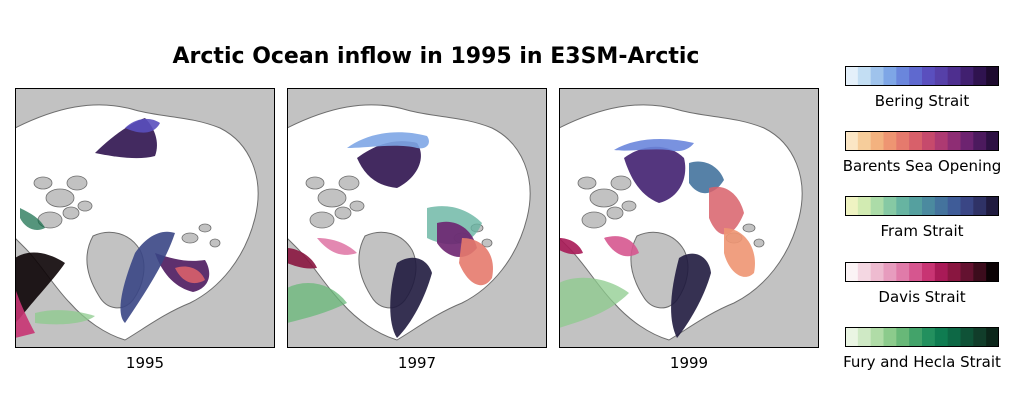 This screenshot has height=410, width=1024. Describe the element at coordinates (922, 231) in the screenshot. I see `colorbar-label-fram-strait: Fram Strait` at that location.